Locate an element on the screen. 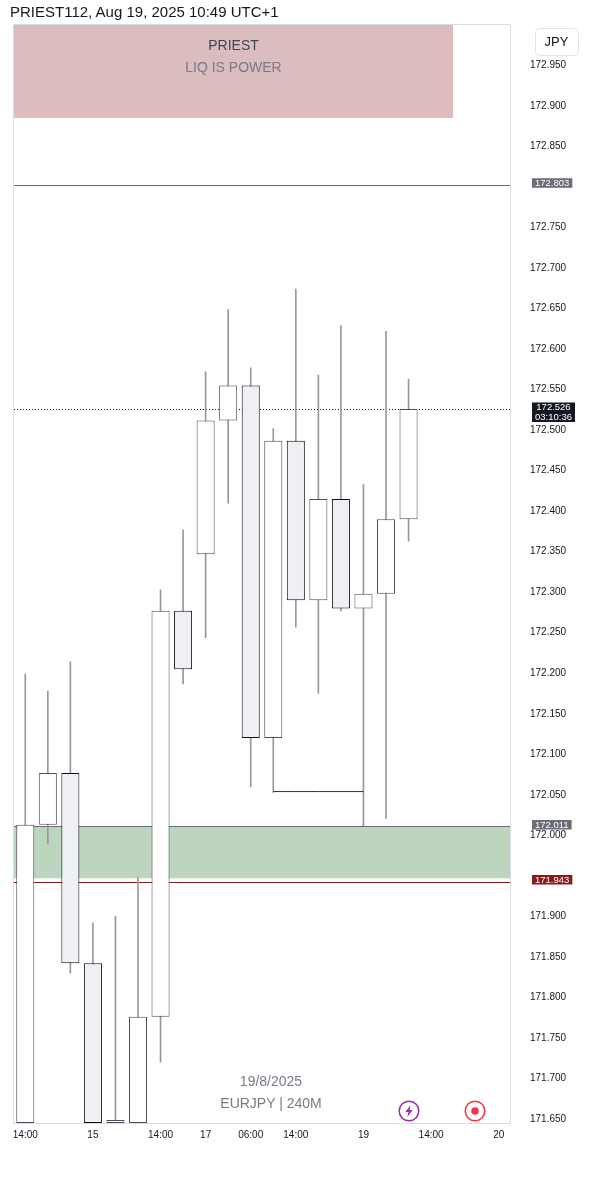  y-tick-label: 172.750 is located at coordinates (548, 227).